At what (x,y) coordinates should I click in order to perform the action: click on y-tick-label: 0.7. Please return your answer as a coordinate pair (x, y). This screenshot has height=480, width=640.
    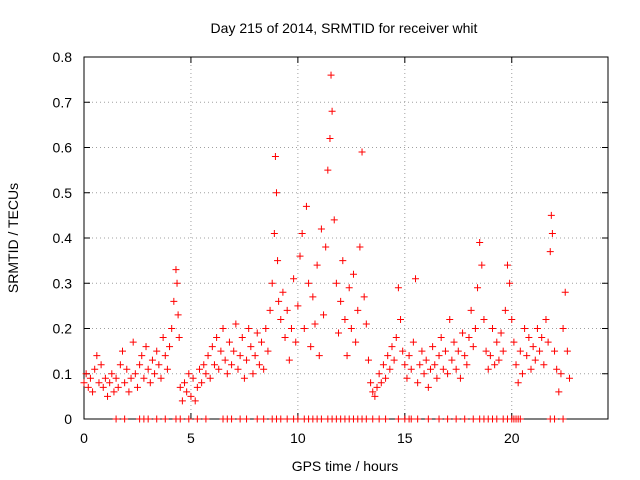
    Looking at the image, I should click on (63, 102).